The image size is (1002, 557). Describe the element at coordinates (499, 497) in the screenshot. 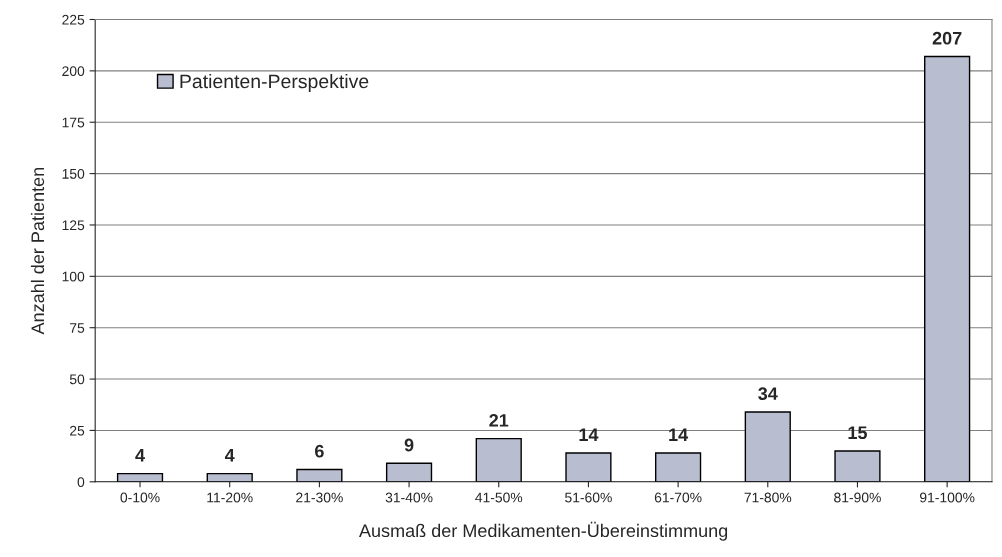

I see `x-tick-label: 41-50%` at that location.